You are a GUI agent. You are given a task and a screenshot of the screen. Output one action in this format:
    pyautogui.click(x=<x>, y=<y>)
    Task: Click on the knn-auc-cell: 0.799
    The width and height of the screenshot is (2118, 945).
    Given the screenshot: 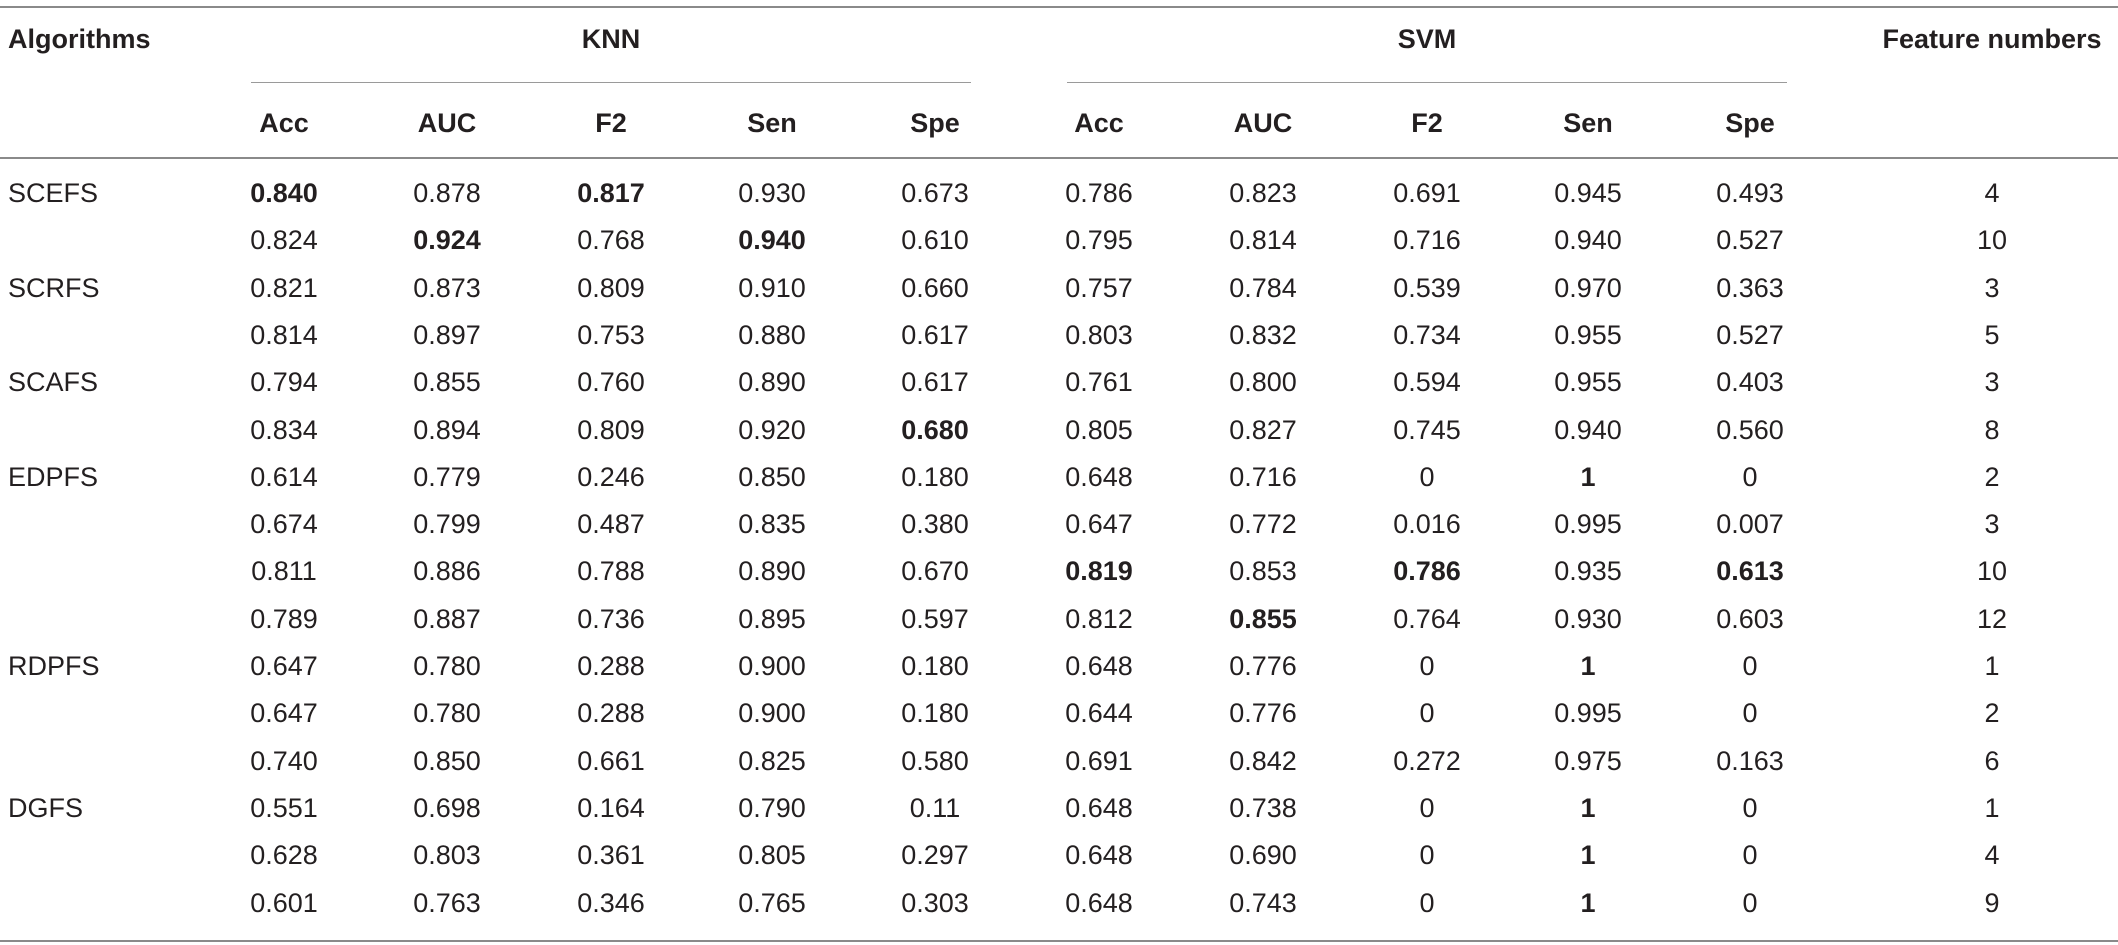 What is the action you would take?
    pyautogui.click(x=447, y=524)
    